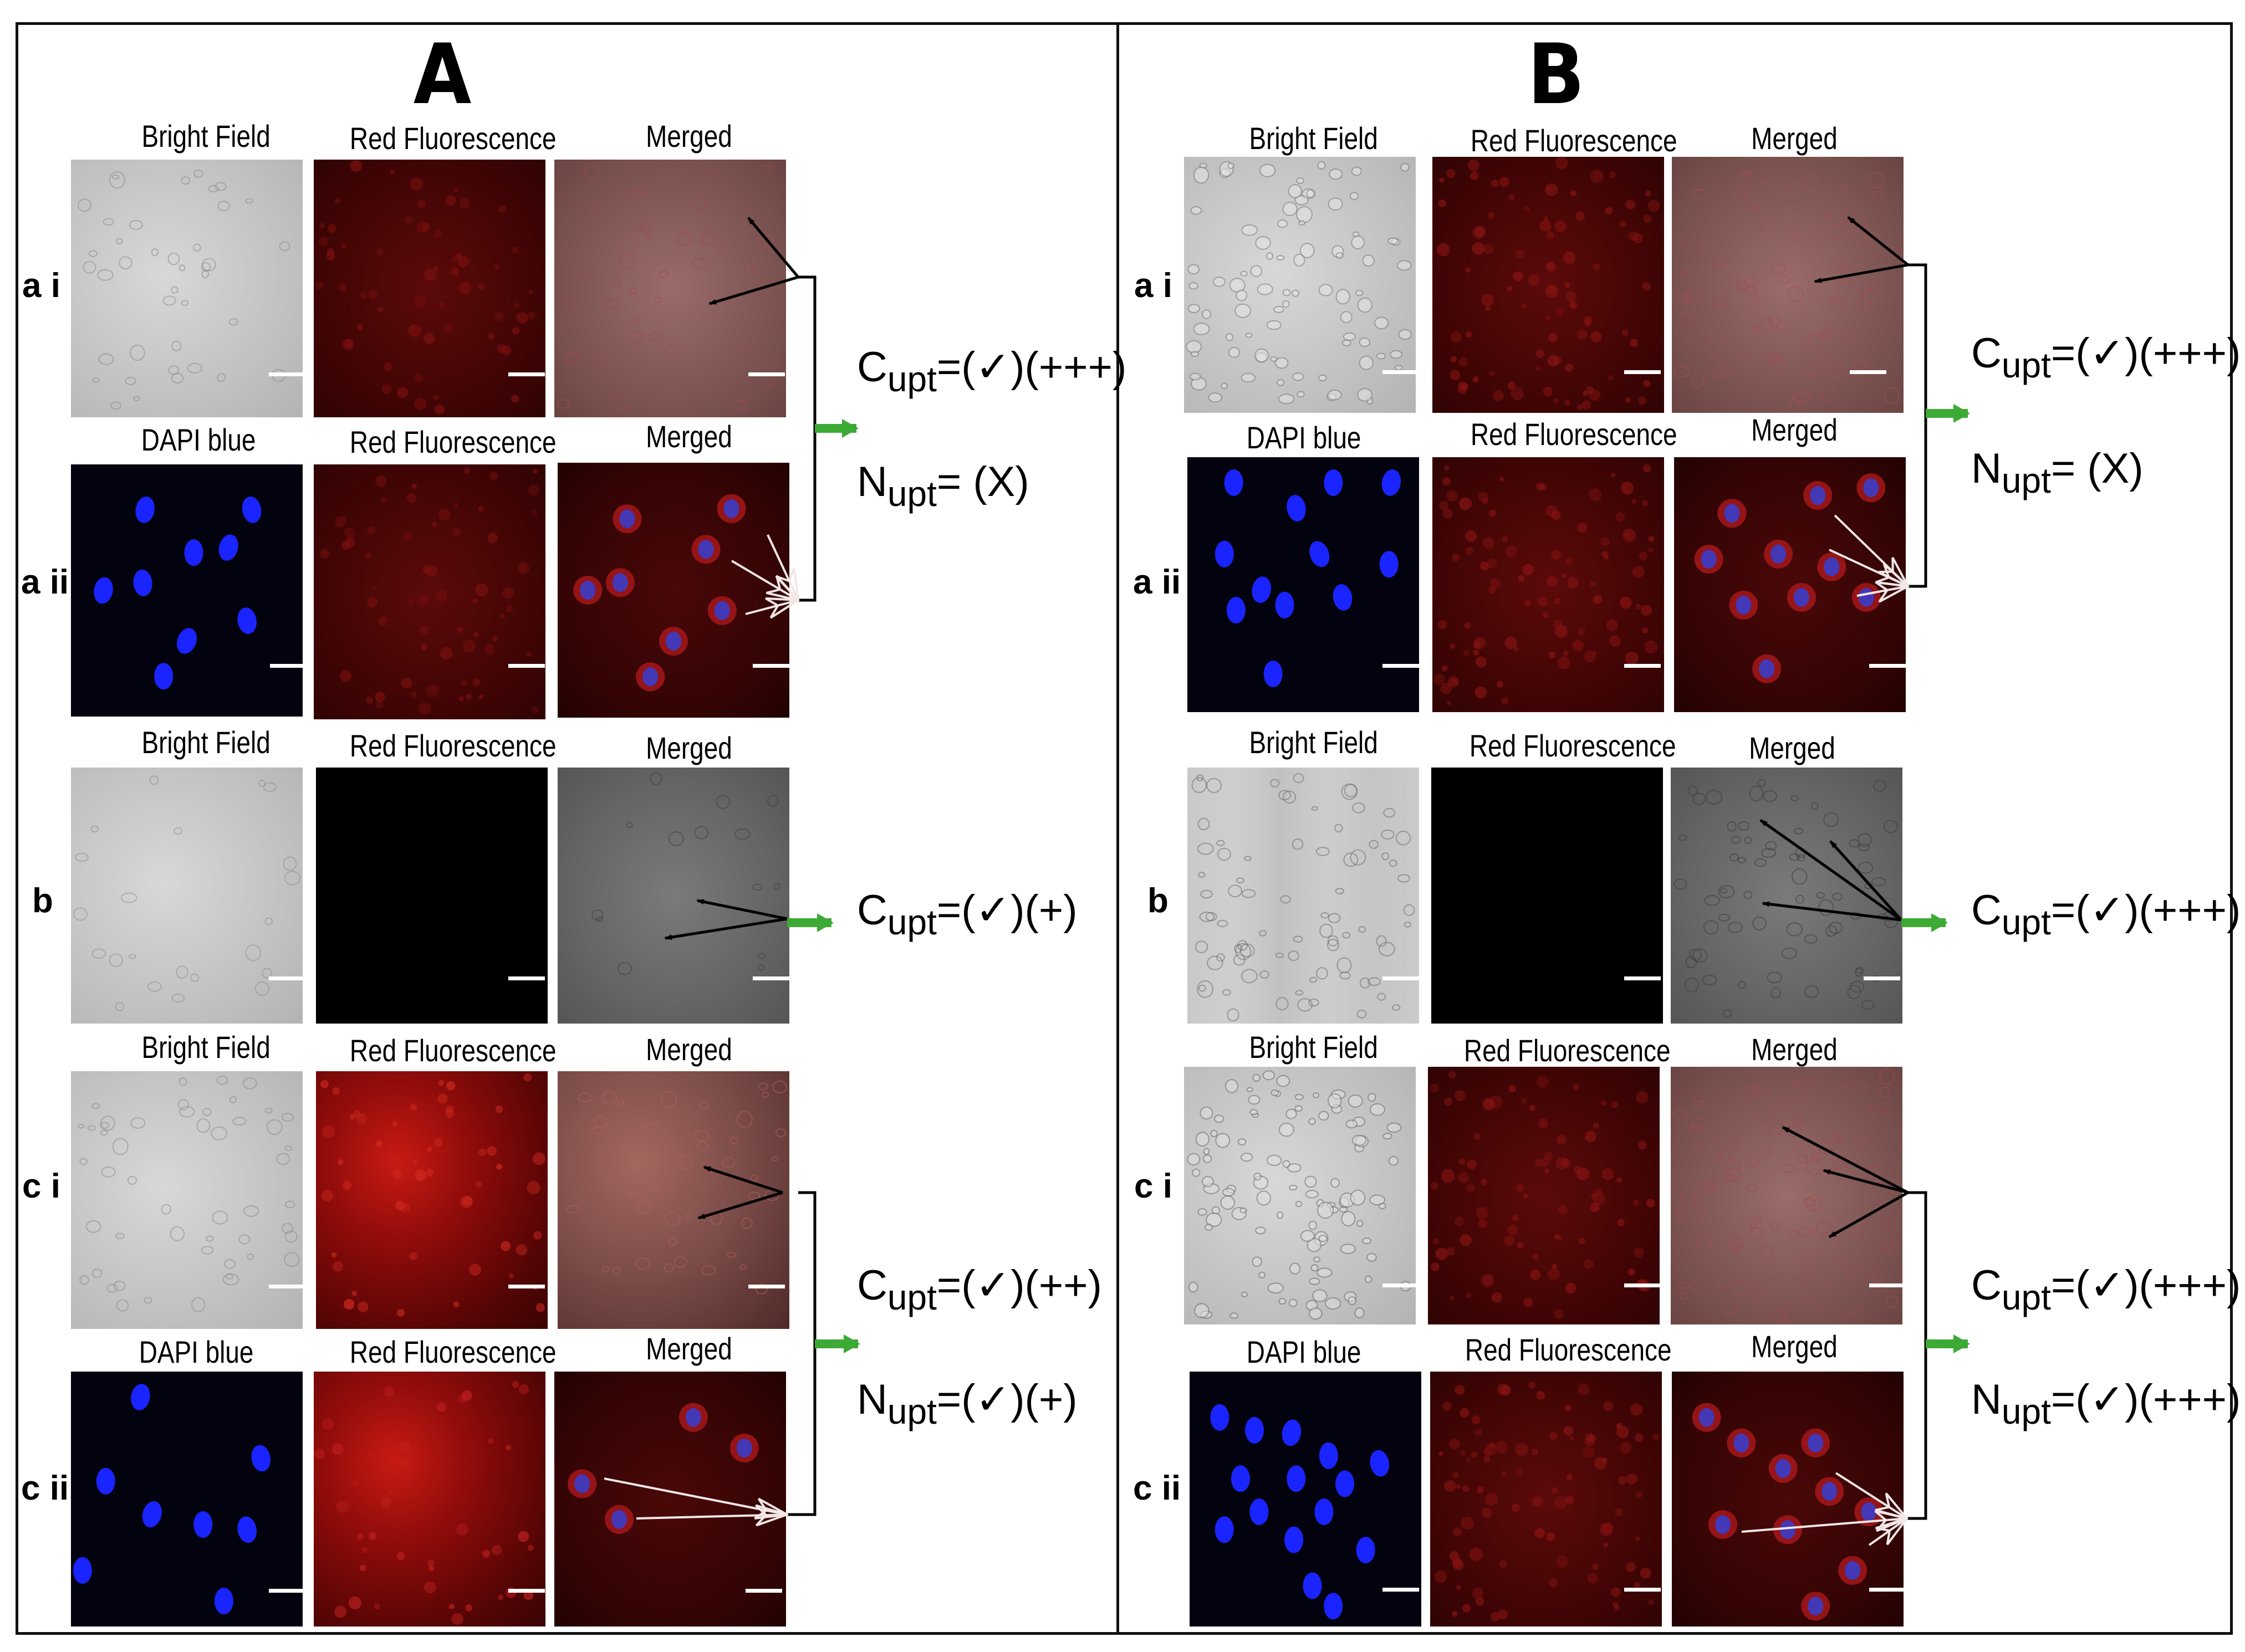  I want to click on n-uptake-annotation: Nupt=(✓)(+), so click(967, 1403).